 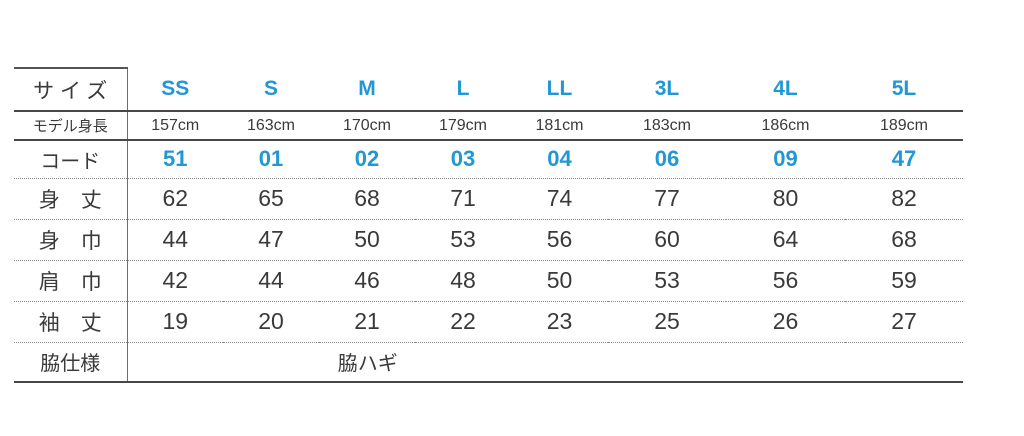 I want to click on size-row-label: サイズ, so click(x=71, y=89).